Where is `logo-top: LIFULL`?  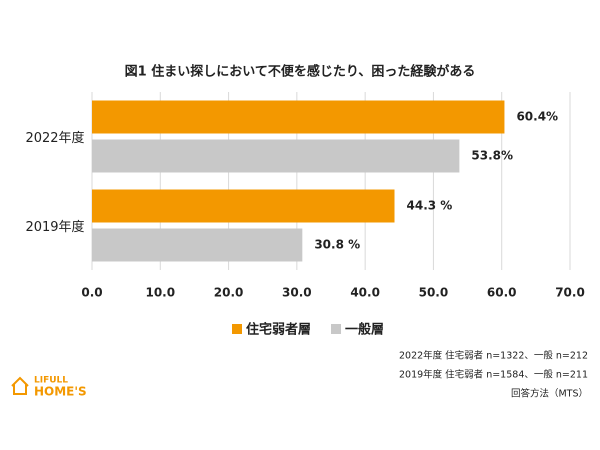 logo-top: LIFULL is located at coordinates (51, 381).